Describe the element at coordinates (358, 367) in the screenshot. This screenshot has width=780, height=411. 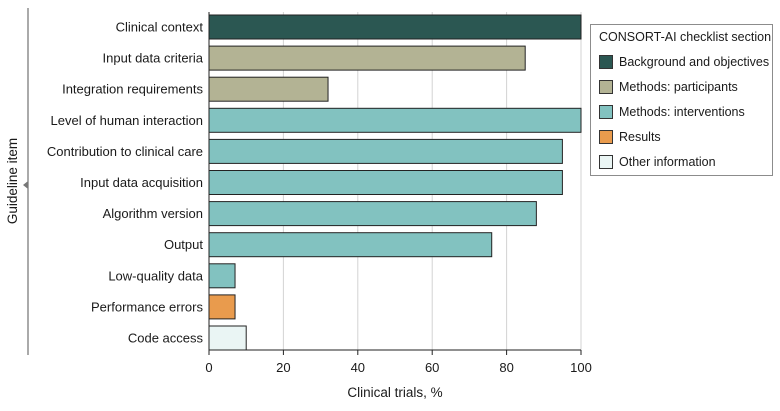
I see `x-tick-label: 40` at that location.